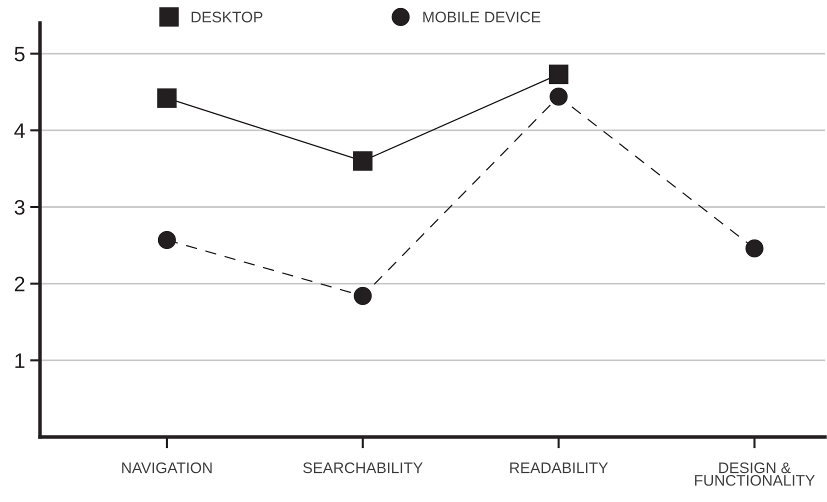 The width and height of the screenshot is (827, 502). I want to click on y-tick-label: 1, so click(19, 361).